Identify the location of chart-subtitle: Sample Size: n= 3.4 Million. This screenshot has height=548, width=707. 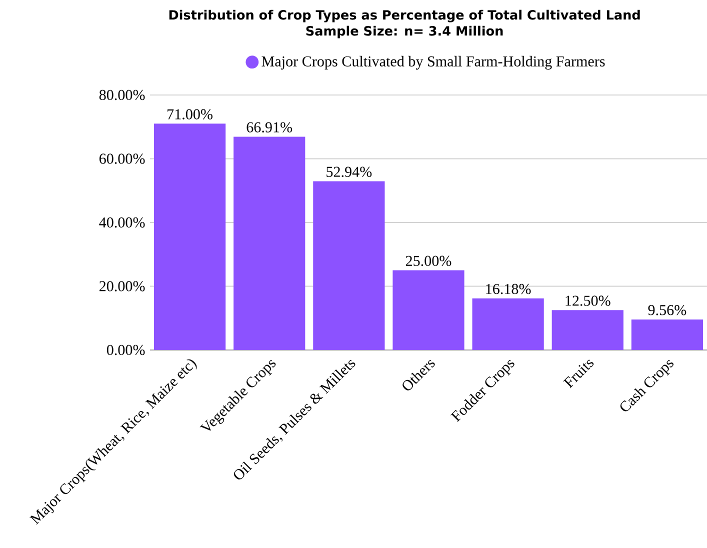
(404, 32).